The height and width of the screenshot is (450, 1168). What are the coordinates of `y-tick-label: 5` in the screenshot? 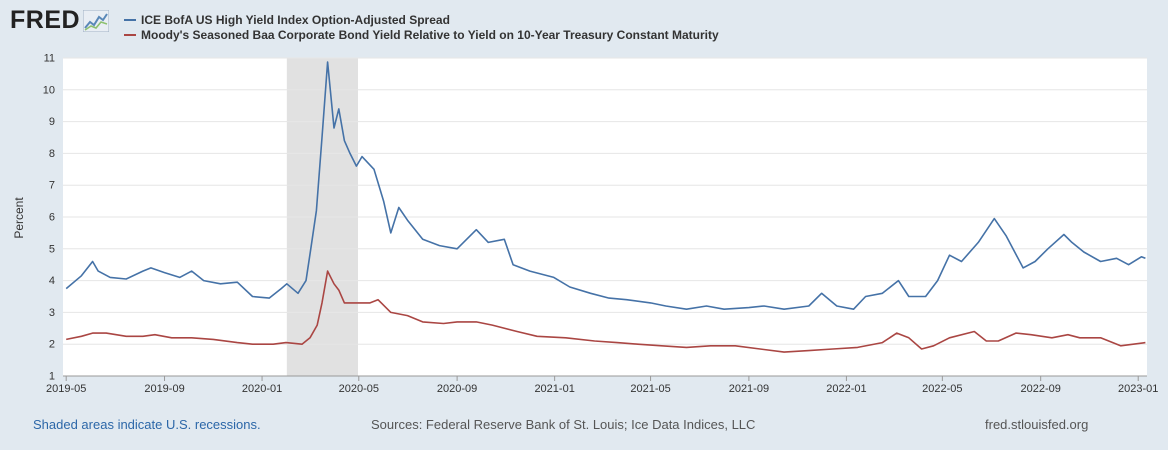 It's located at (52, 249).